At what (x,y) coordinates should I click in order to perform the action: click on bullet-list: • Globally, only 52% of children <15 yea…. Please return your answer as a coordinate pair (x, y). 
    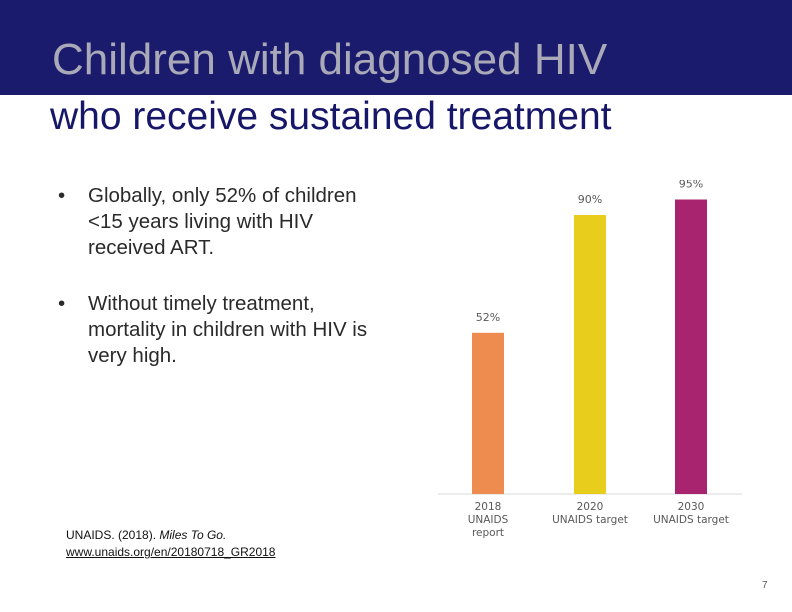
    Looking at the image, I should click on (218, 291).